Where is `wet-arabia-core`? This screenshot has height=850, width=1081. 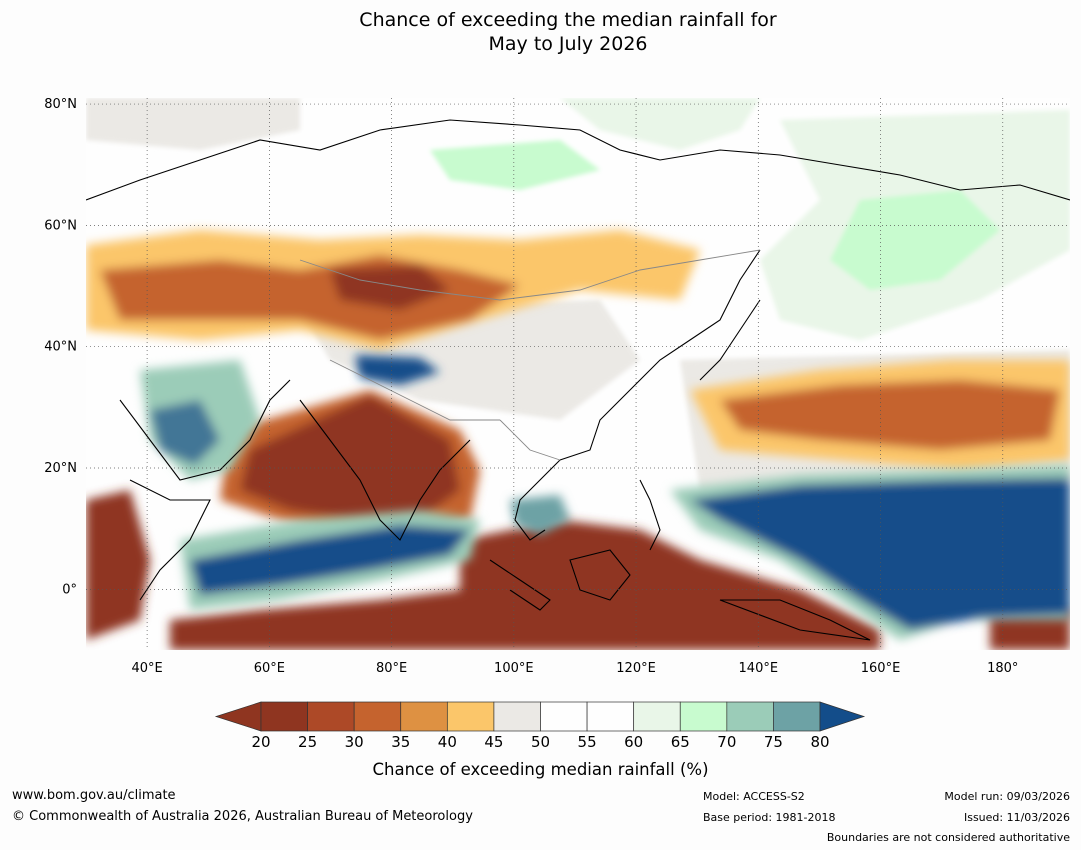 wet-arabia-core is located at coordinates (185, 432).